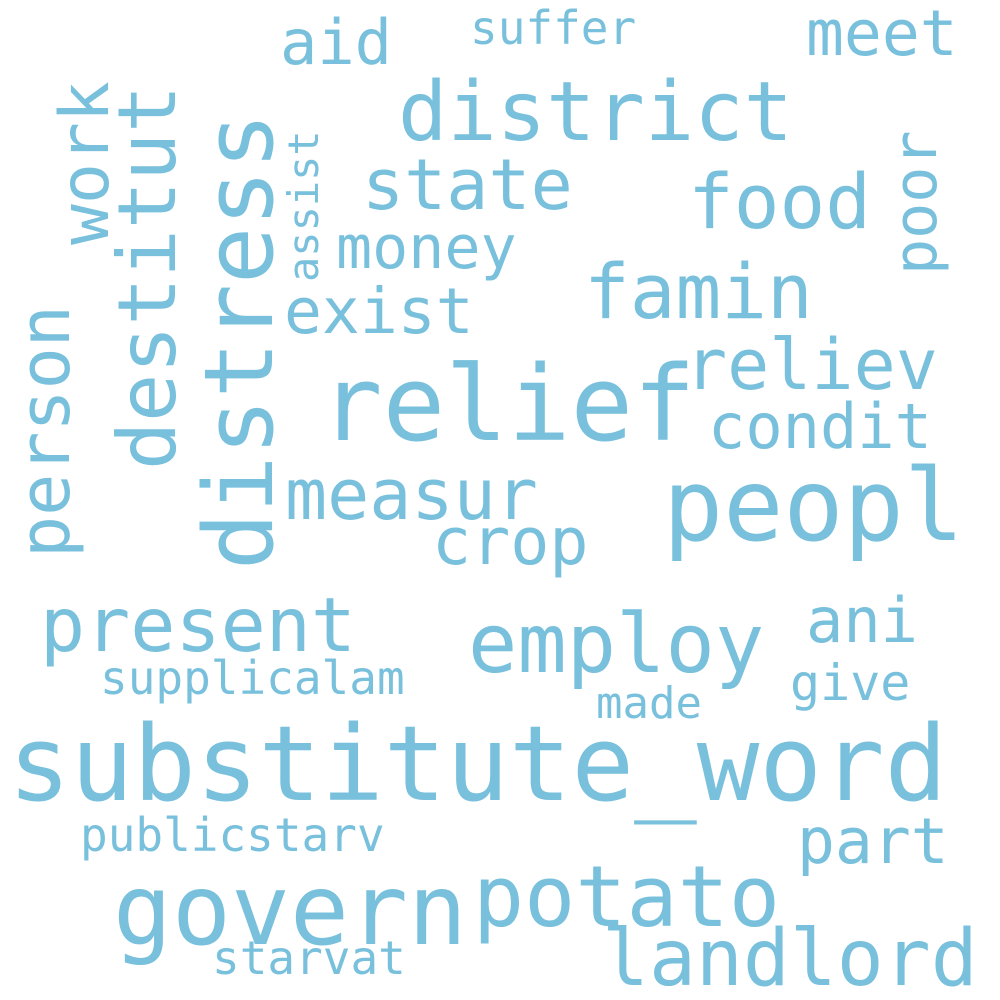  What do you see at coordinates (553, 28) in the screenshot?
I see `cloud-word-suffer: suffer` at bounding box center [553, 28].